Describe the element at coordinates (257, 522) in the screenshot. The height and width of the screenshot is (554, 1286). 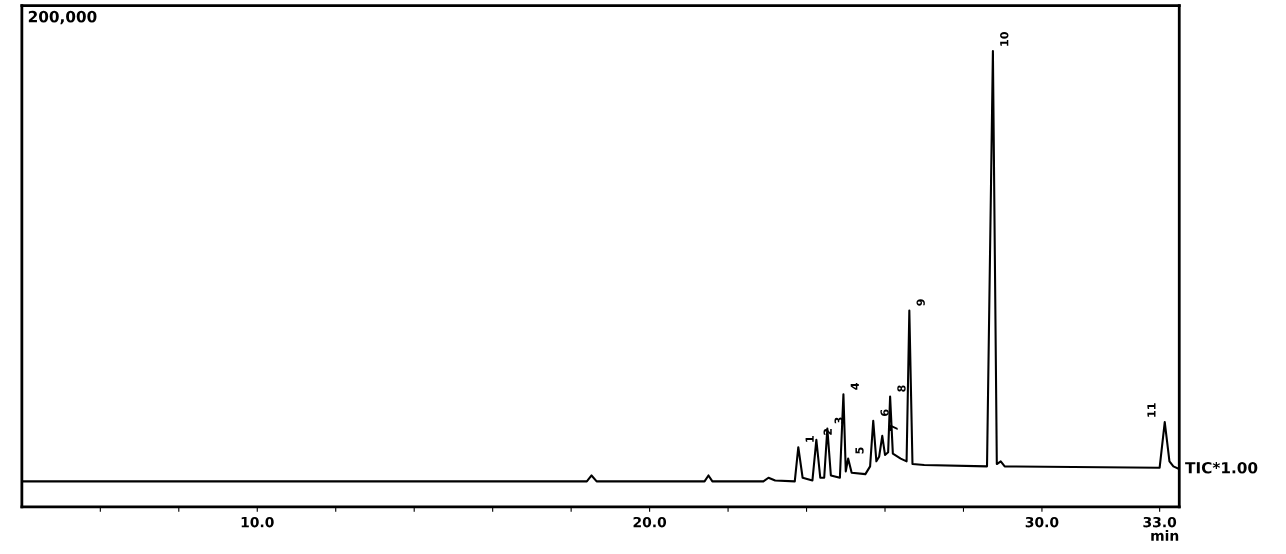
I see `x-tick-label: 10.0` at that location.